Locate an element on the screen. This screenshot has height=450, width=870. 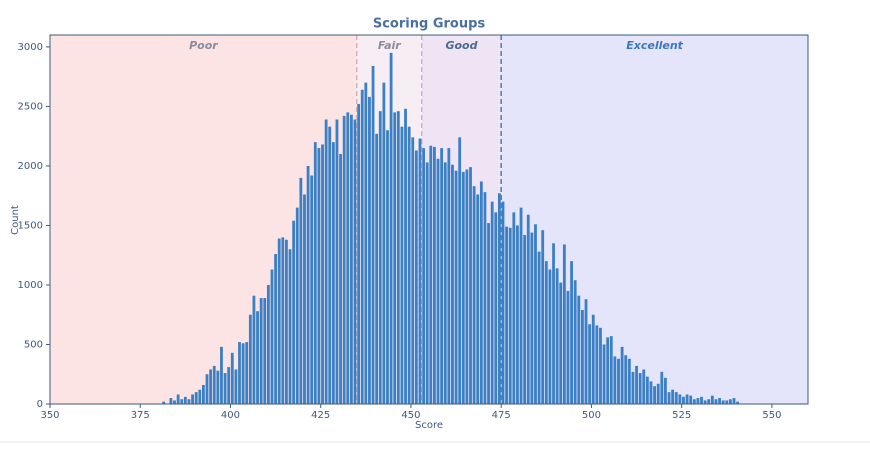
x-tick-label: 425 is located at coordinates (320, 415).